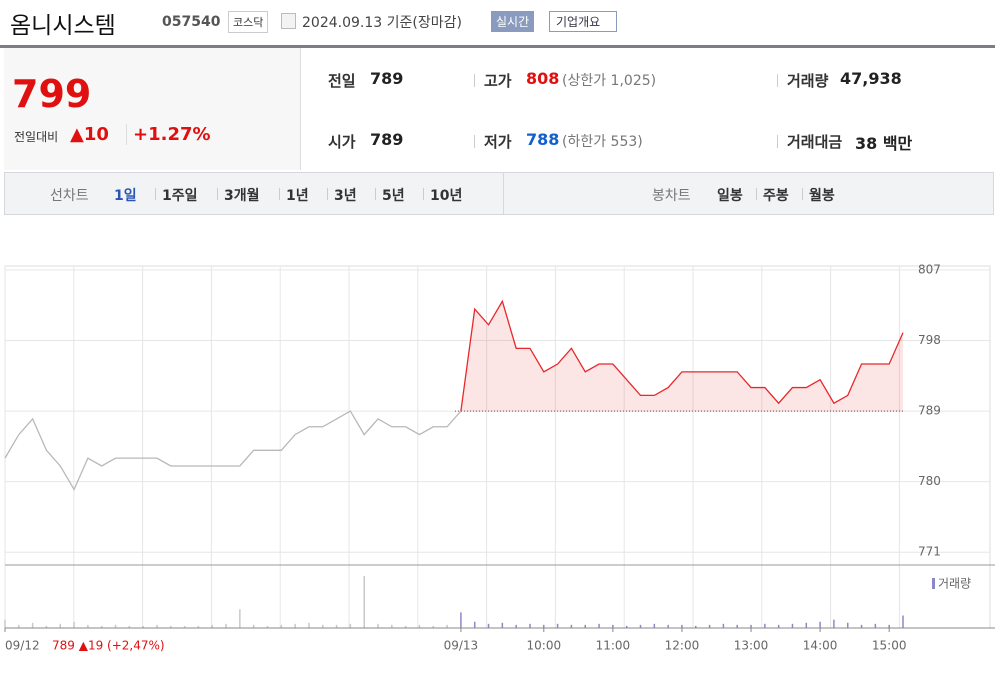 The image size is (995, 683). What do you see at coordinates (242, 196) in the screenshot?
I see `tab: 3개월` at bounding box center [242, 196].